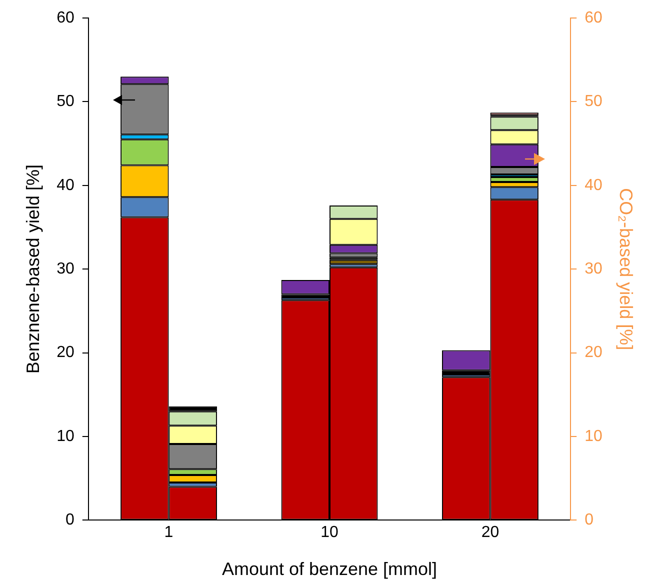 This screenshot has width=652, height=585. Describe the element at coordinates (65, 436) in the screenshot. I see `y-tick-label: 10` at that location.